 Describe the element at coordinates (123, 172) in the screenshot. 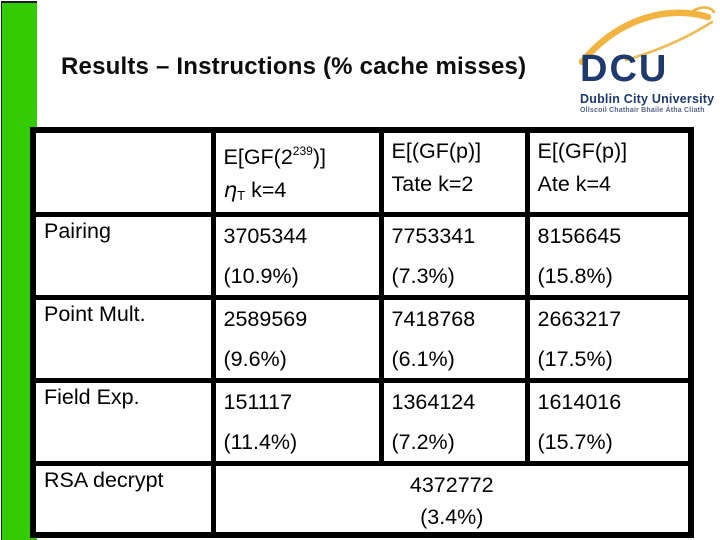

I see `header-empty-cell` at that location.